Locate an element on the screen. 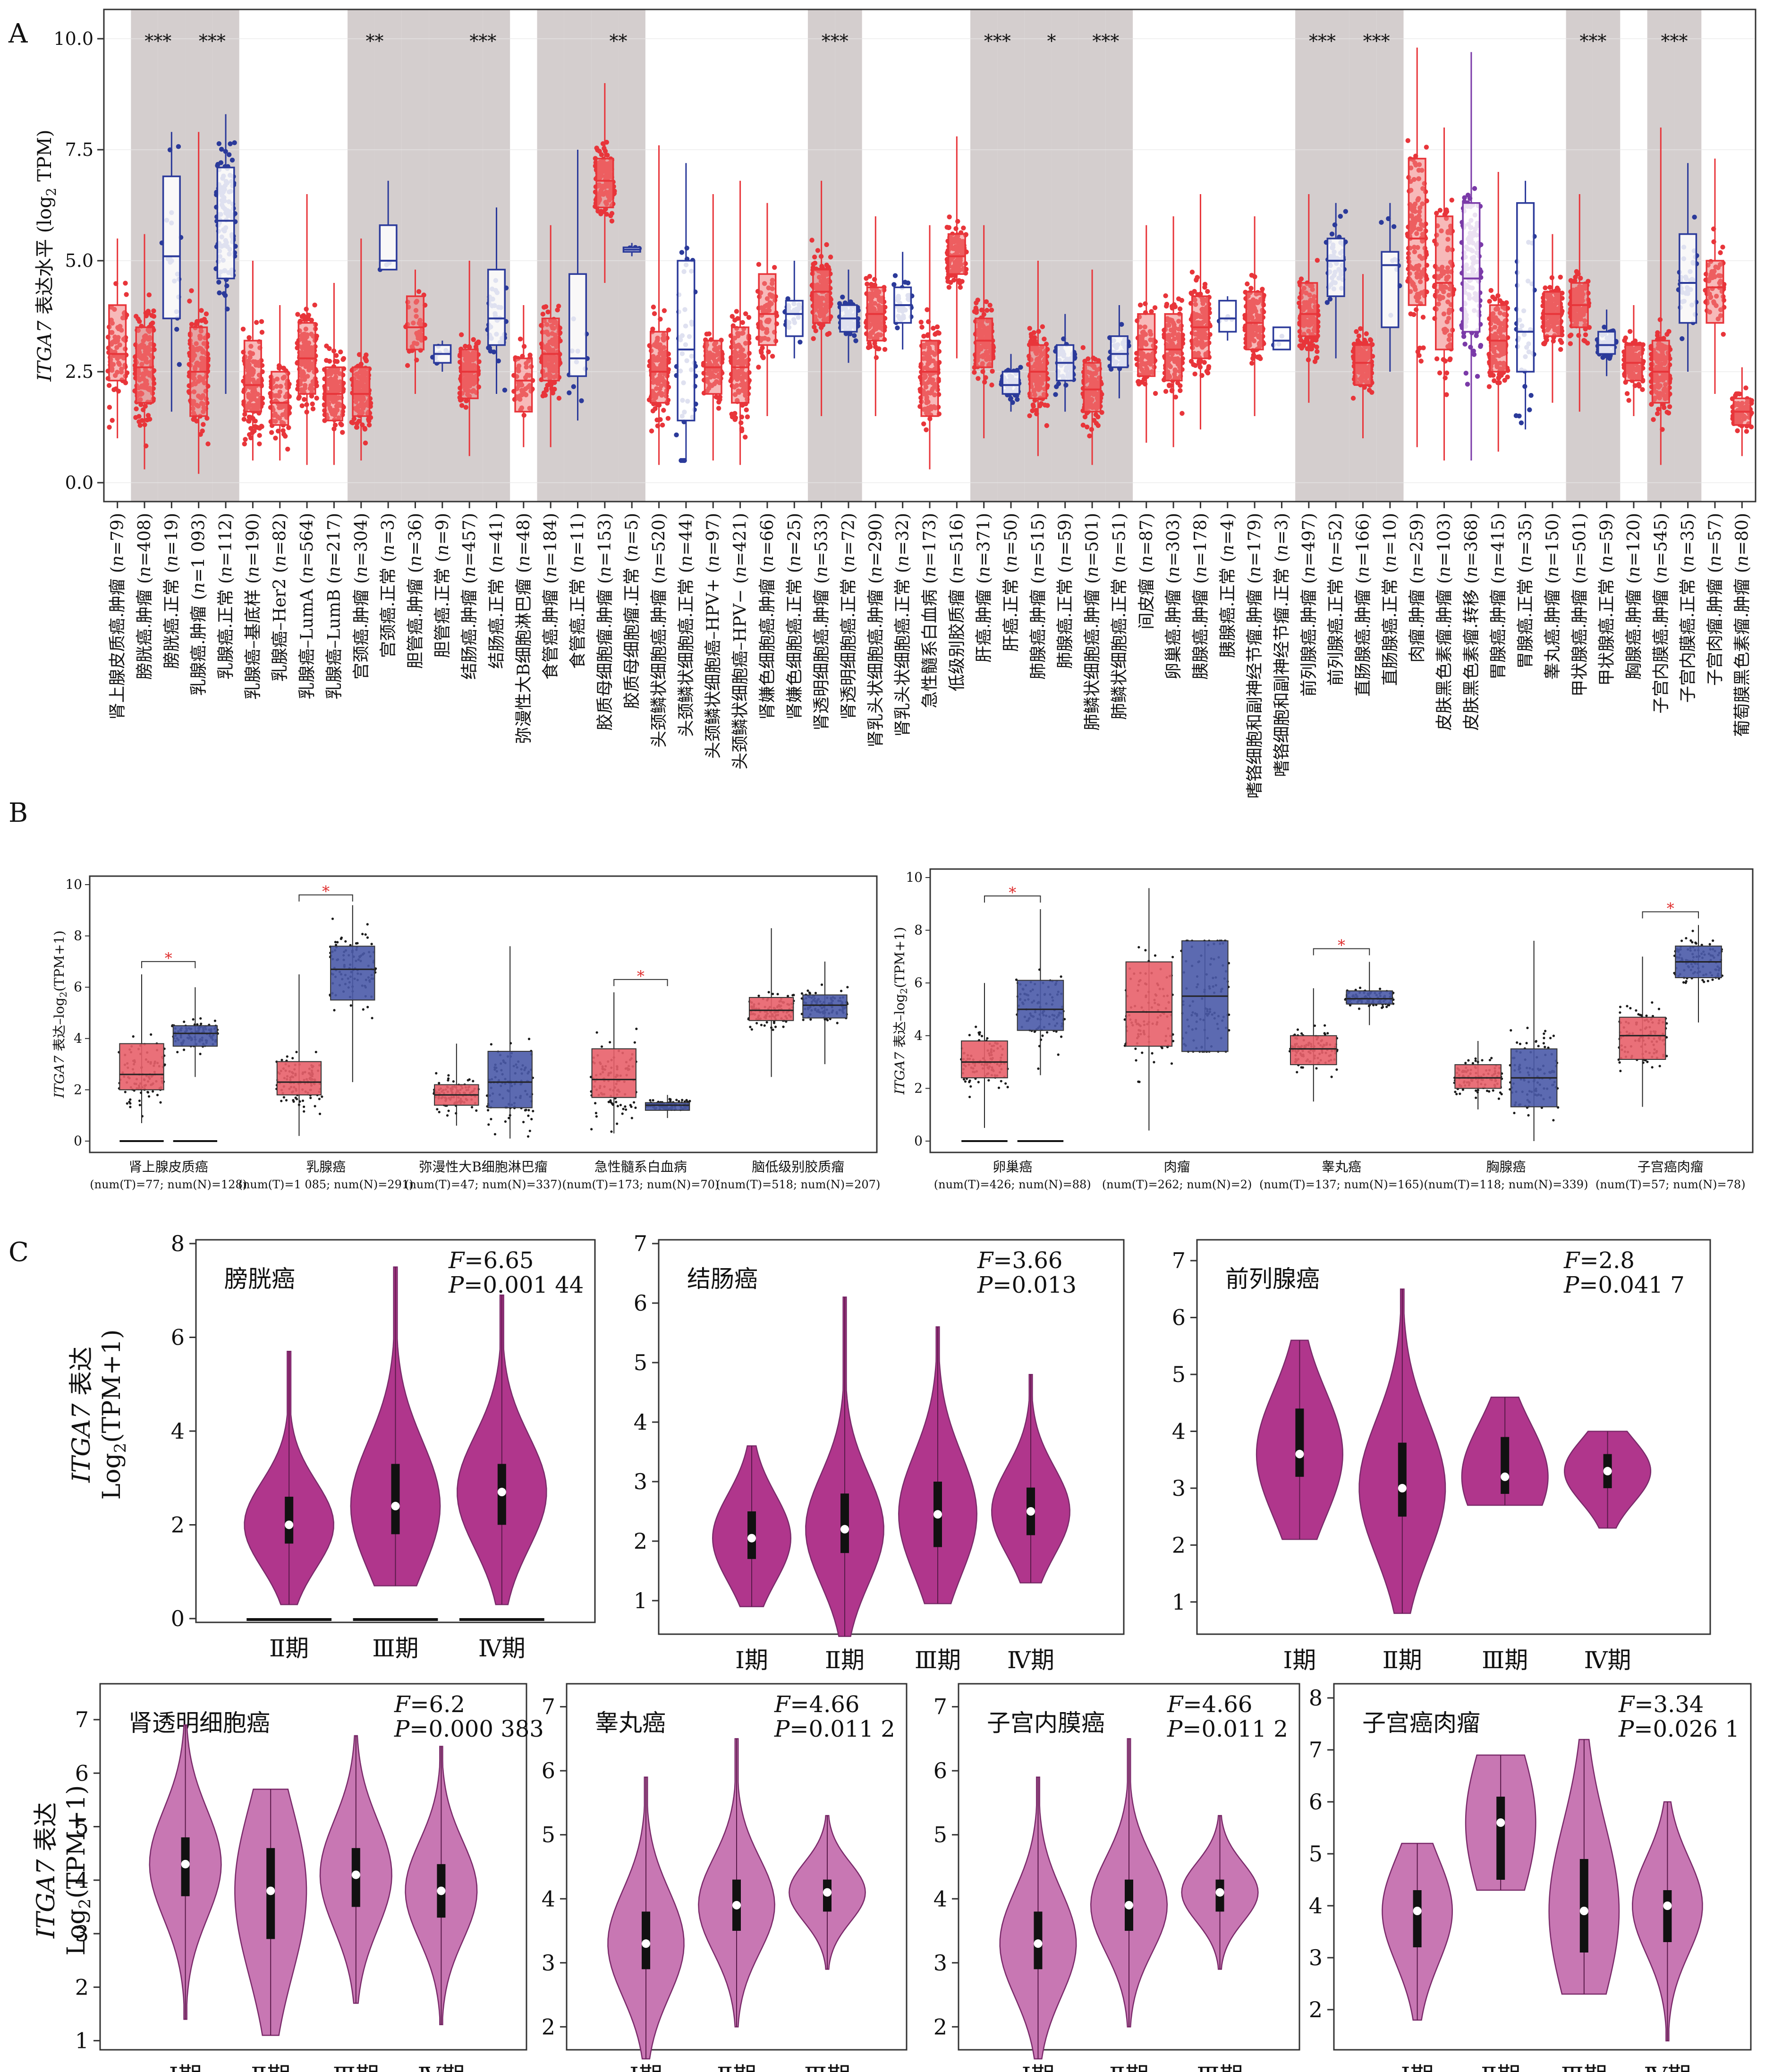  x-label-name: 结肠癌.肿瘤 ( is located at coordinates (469, 628).